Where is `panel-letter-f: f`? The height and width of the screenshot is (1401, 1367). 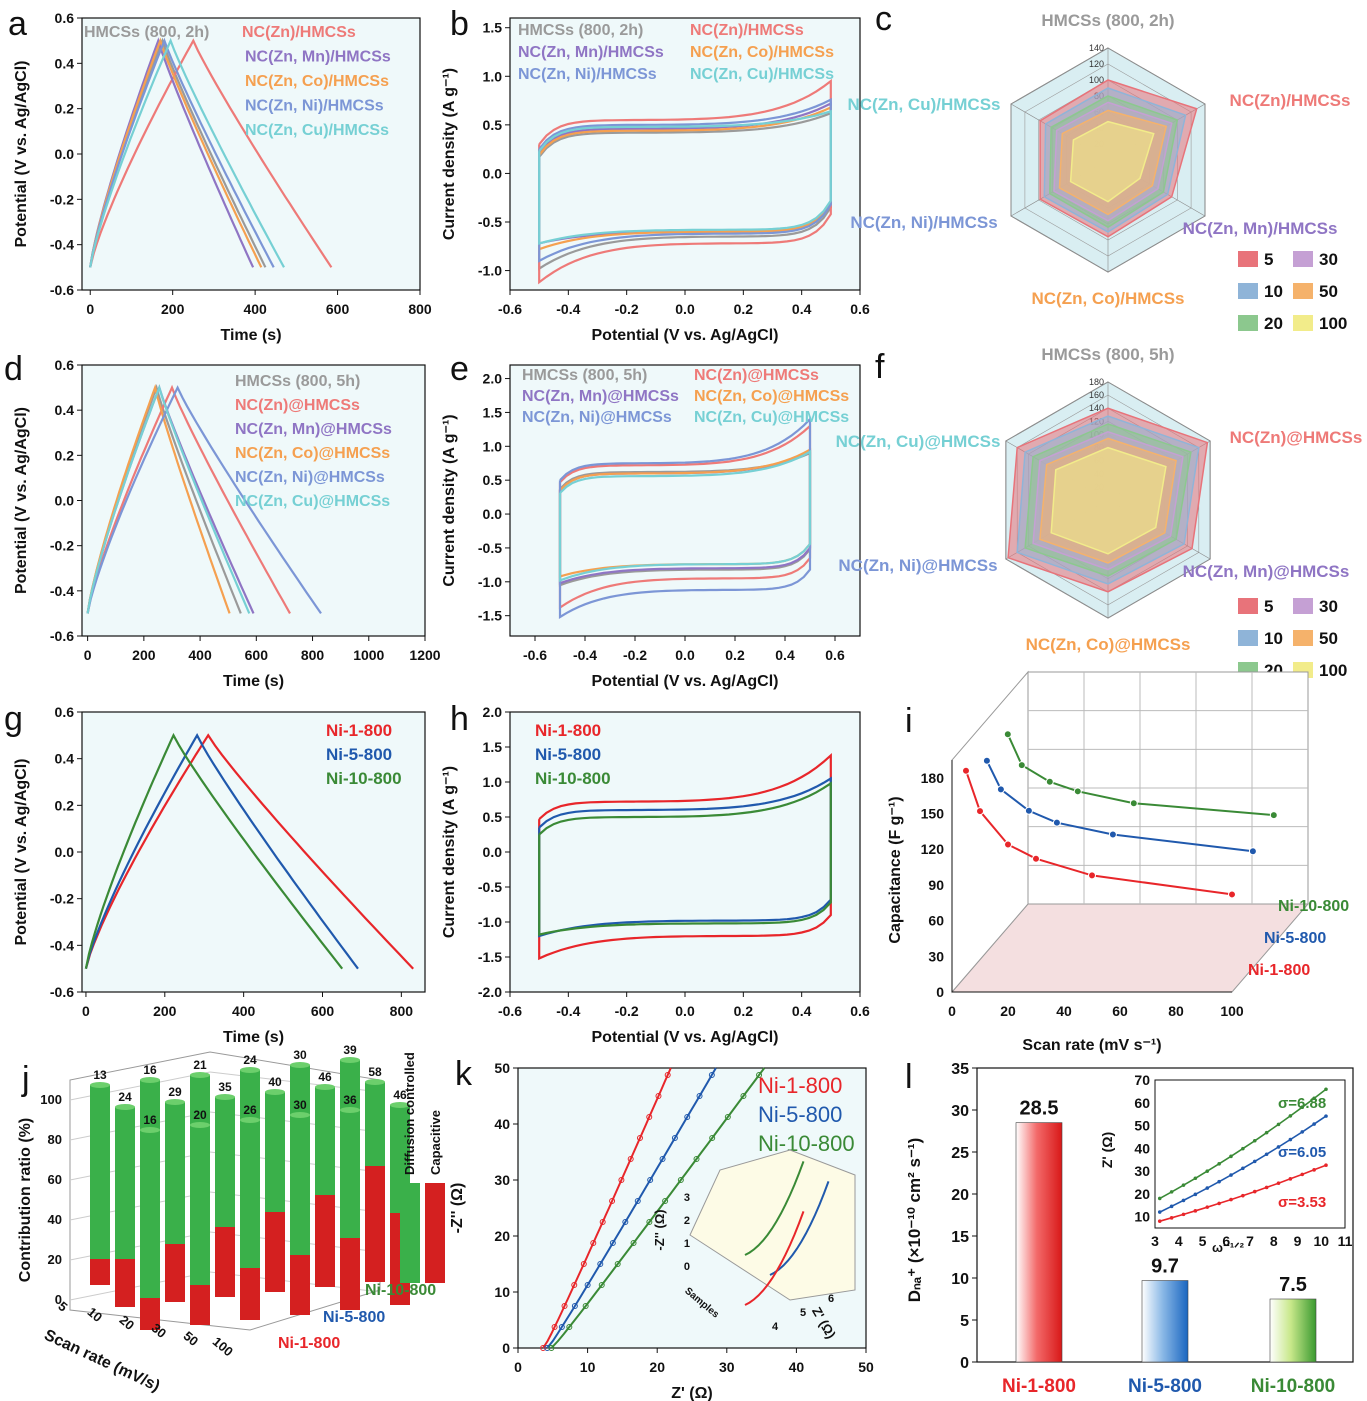 panel-letter-f: f is located at coordinates (880, 367).